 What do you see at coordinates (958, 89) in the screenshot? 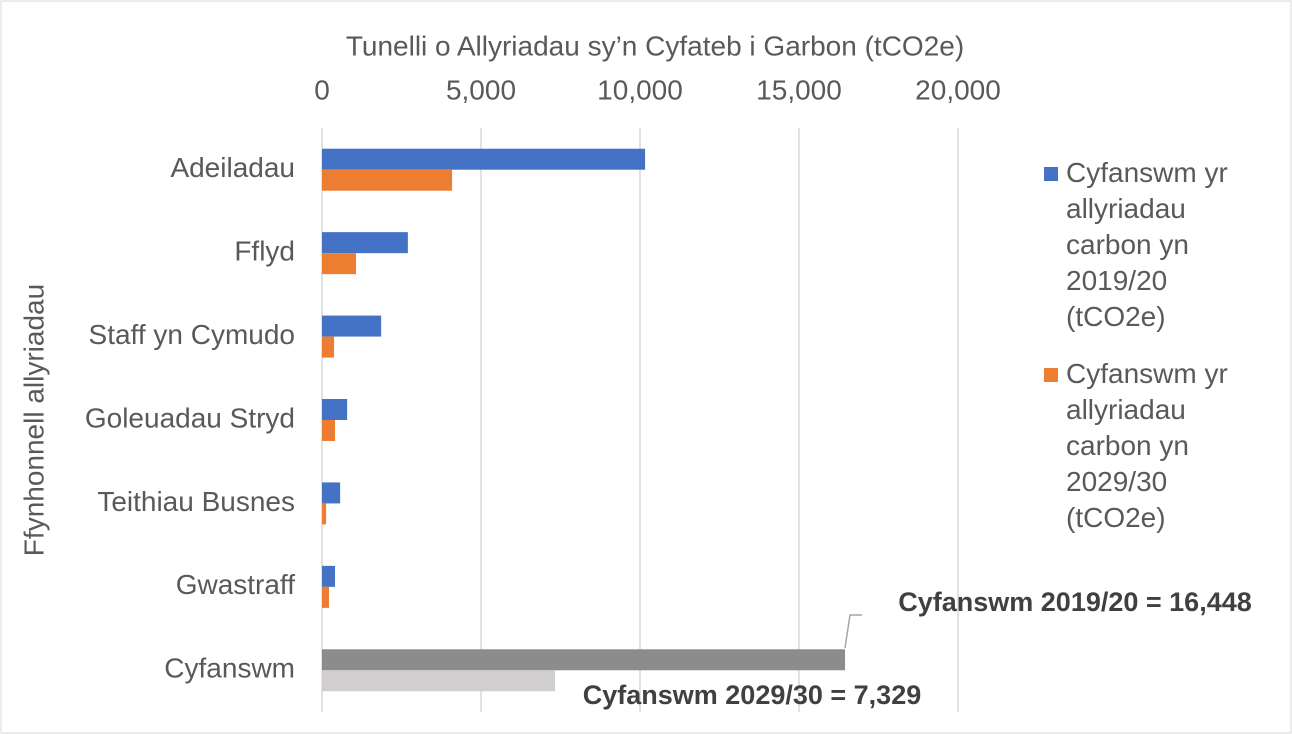
I see `x-tick-label: 20,000` at bounding box center [958, 89].